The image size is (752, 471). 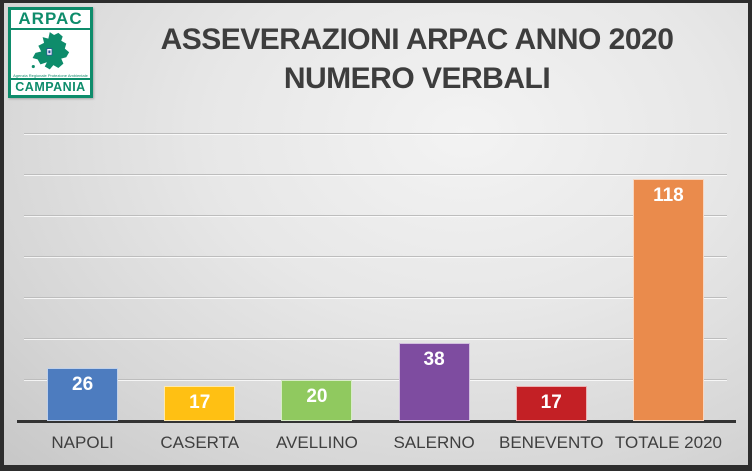 I want to click on bar-benevento: 17, so click(x=551, y=403).